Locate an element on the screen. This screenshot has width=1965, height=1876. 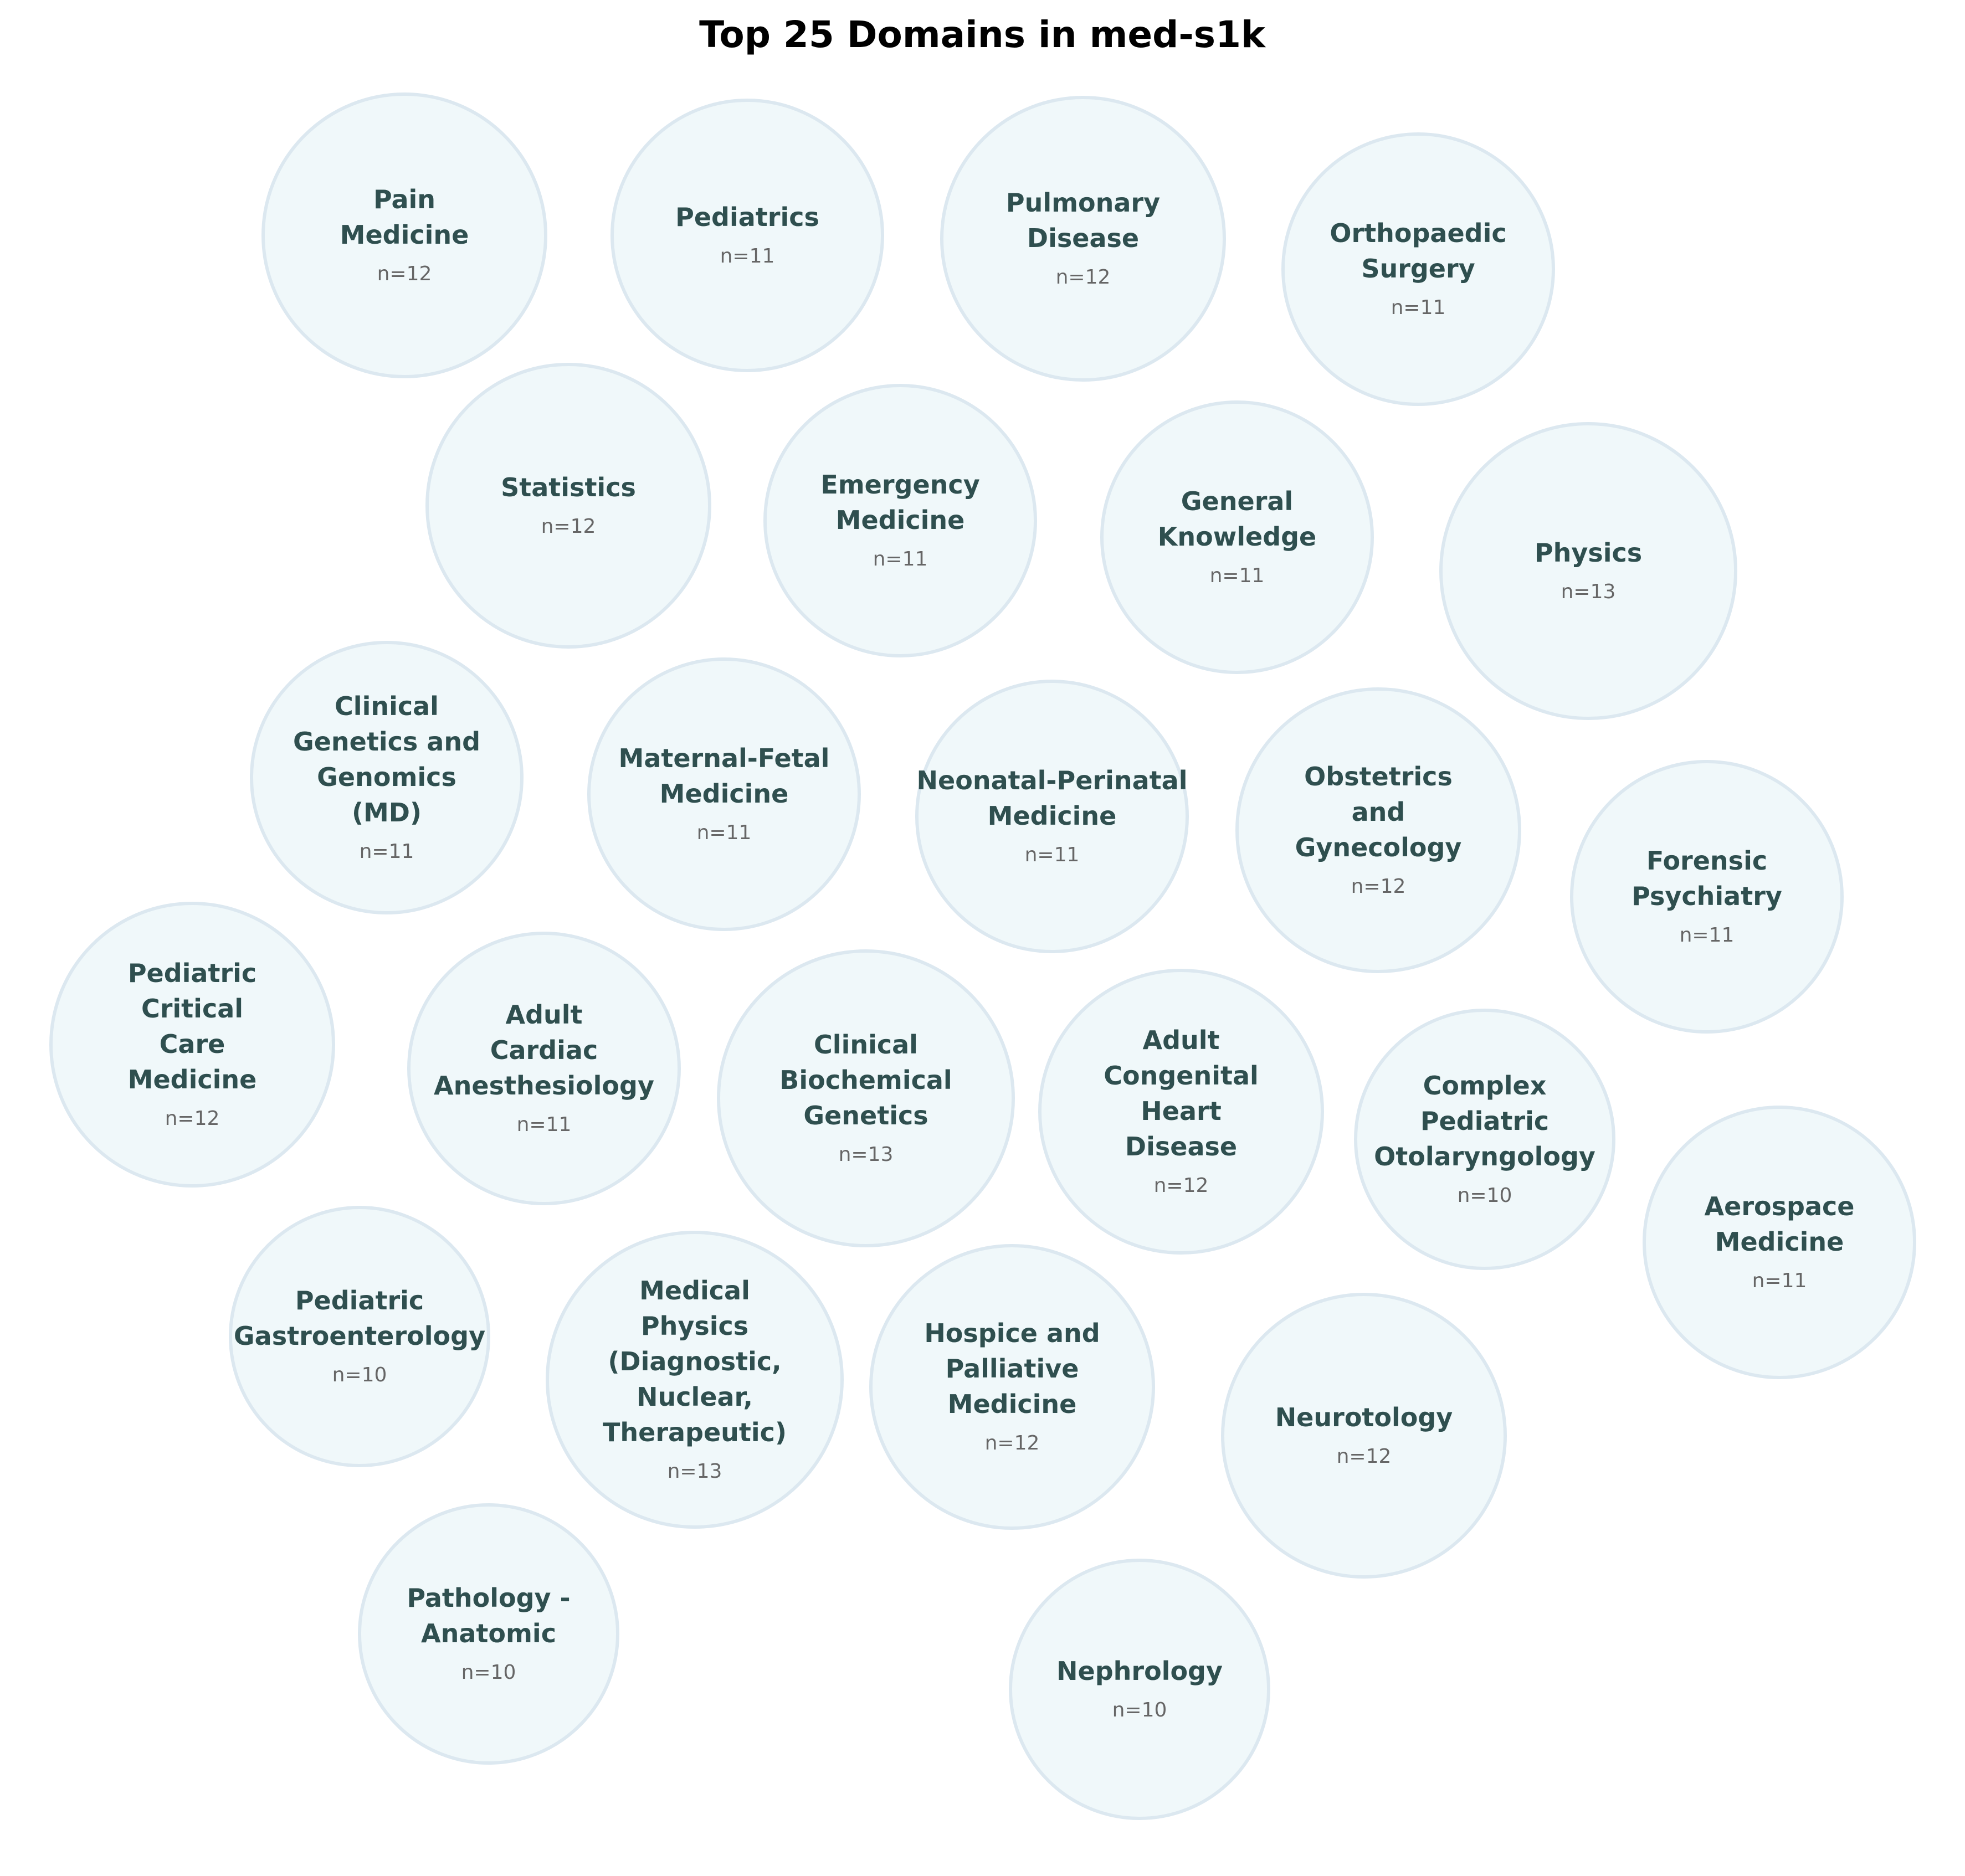
bubble-label-line: and is located at coordinates (1378, 812).